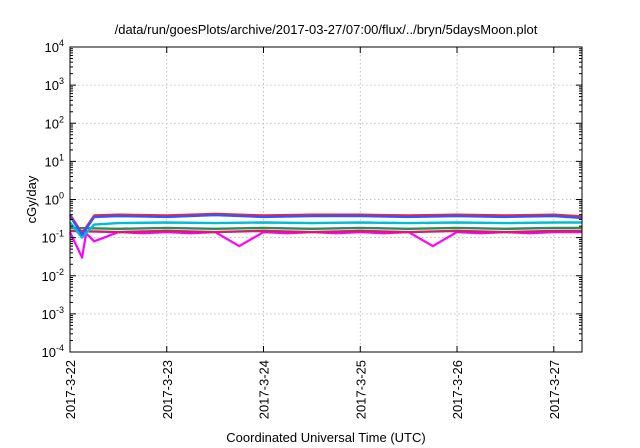  Describe the element at coordinates (167, 389) in the screenshot. I see `x-tick-label: 2017-3-23` at that location.